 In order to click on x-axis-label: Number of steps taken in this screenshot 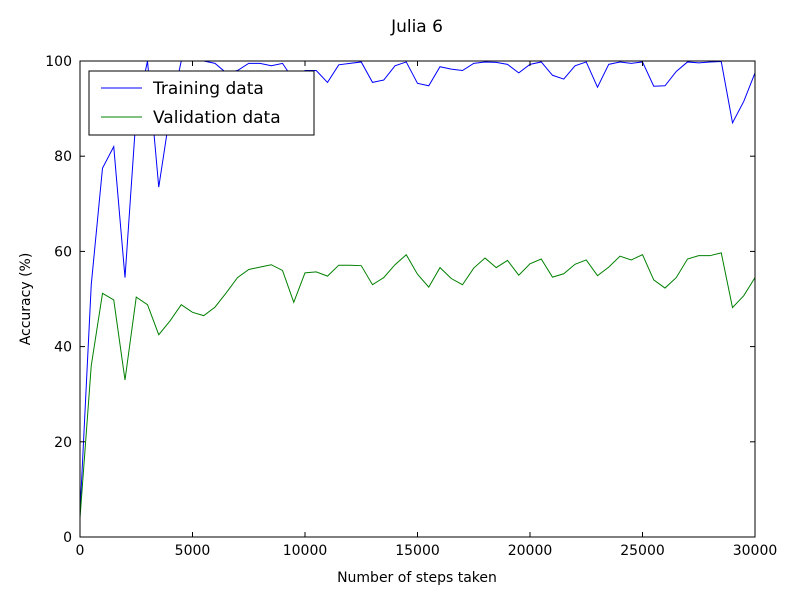, I will do `click(417, 578)`.